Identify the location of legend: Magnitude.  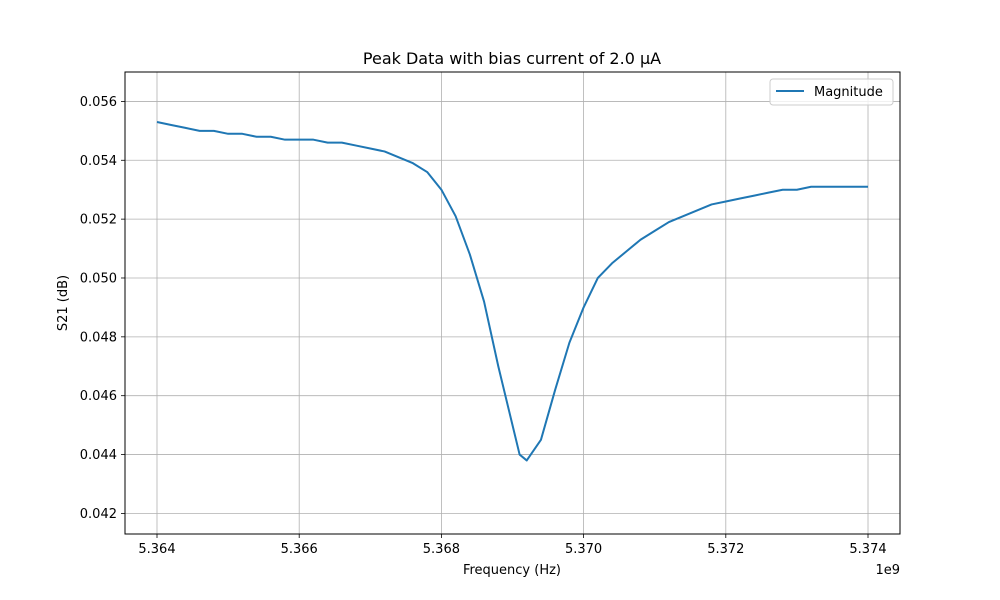
(831, 92).